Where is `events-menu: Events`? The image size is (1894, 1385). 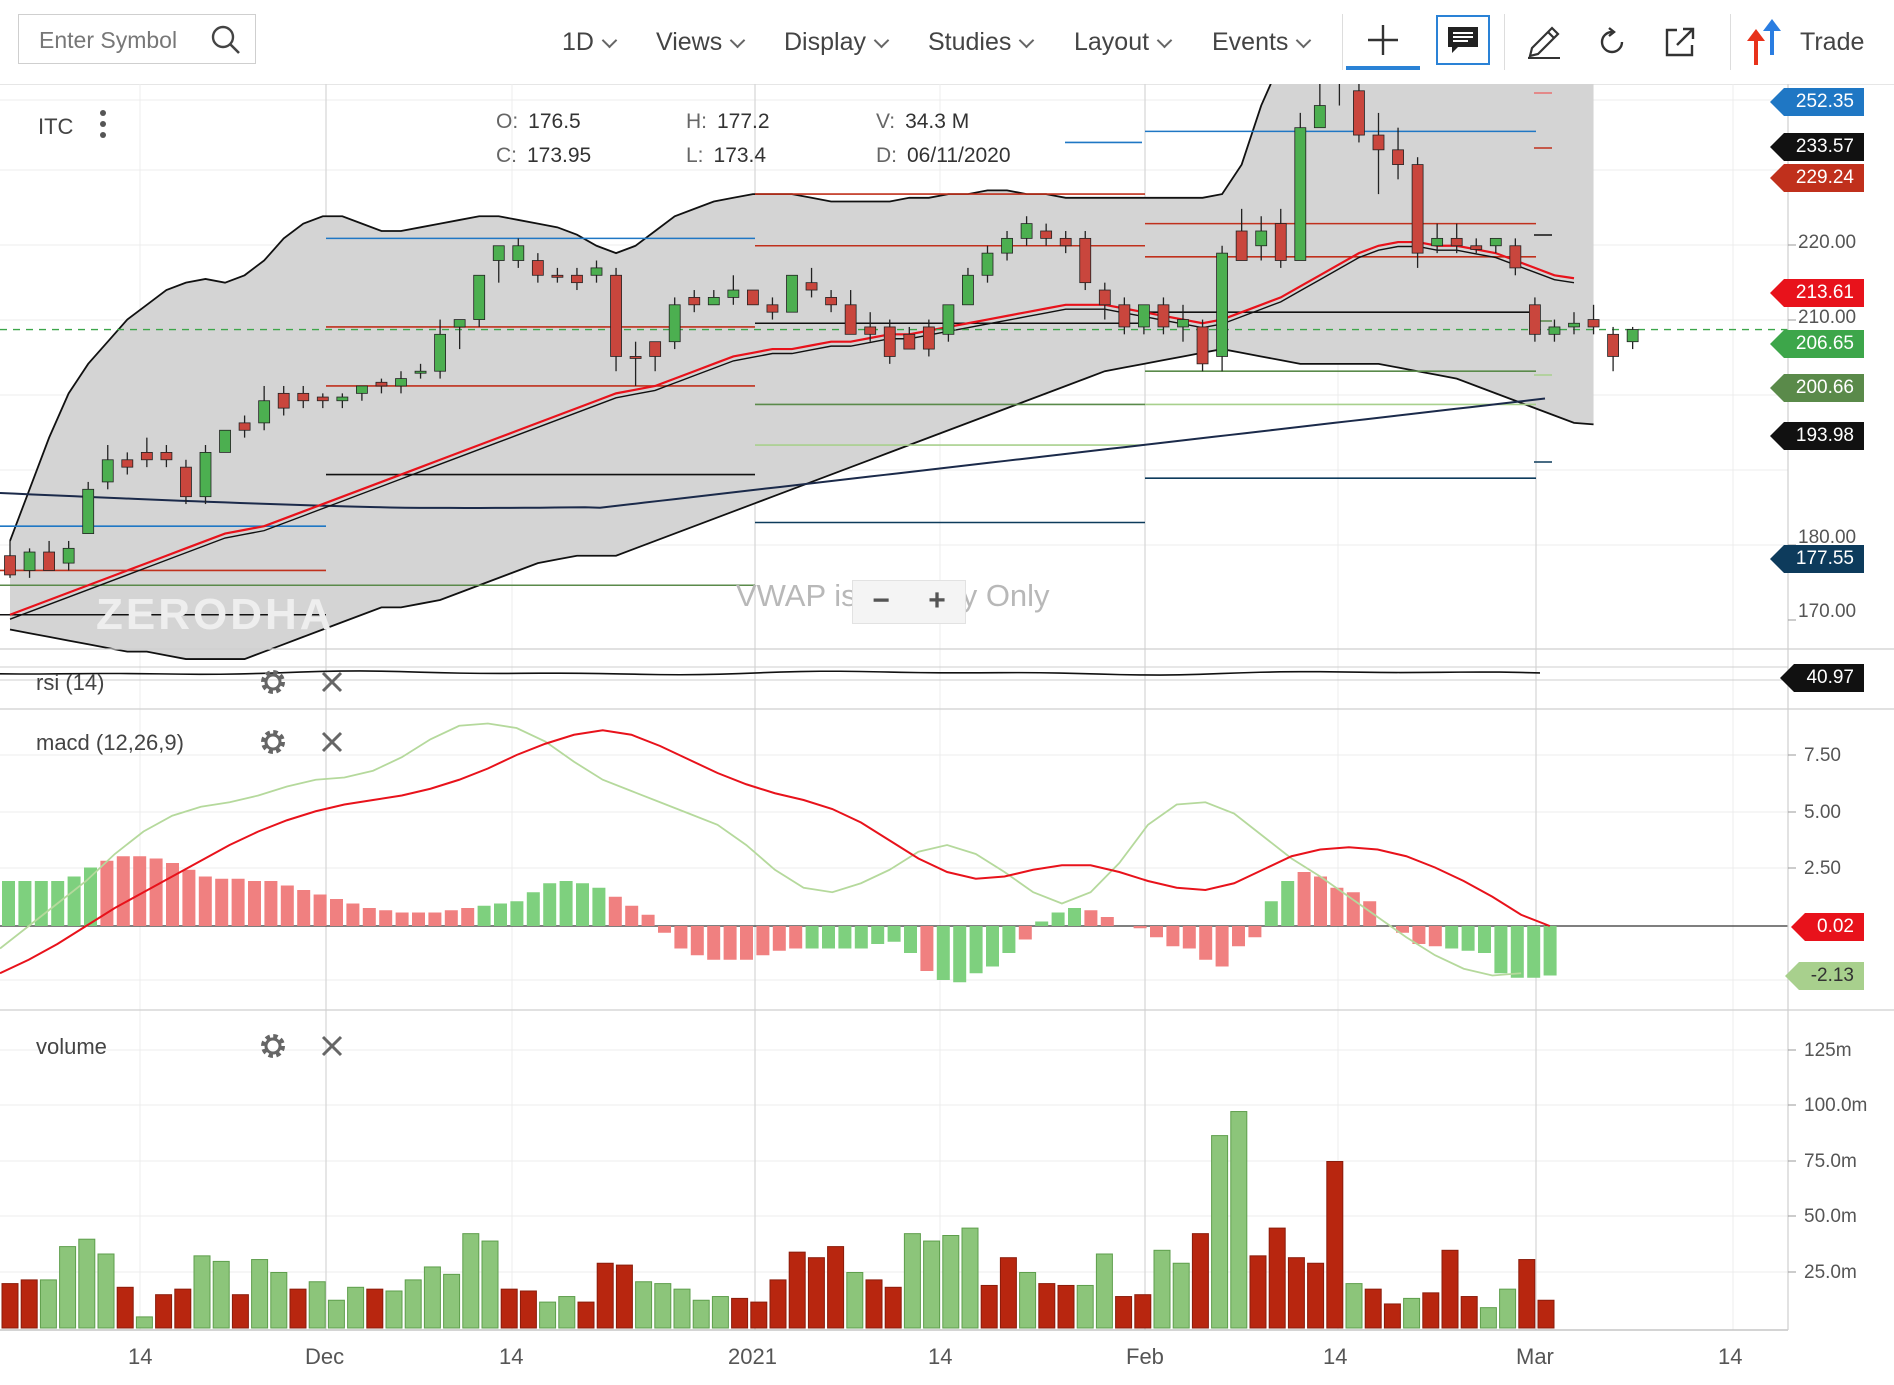 events-menu: Events is located at coordinates (1262, 42).